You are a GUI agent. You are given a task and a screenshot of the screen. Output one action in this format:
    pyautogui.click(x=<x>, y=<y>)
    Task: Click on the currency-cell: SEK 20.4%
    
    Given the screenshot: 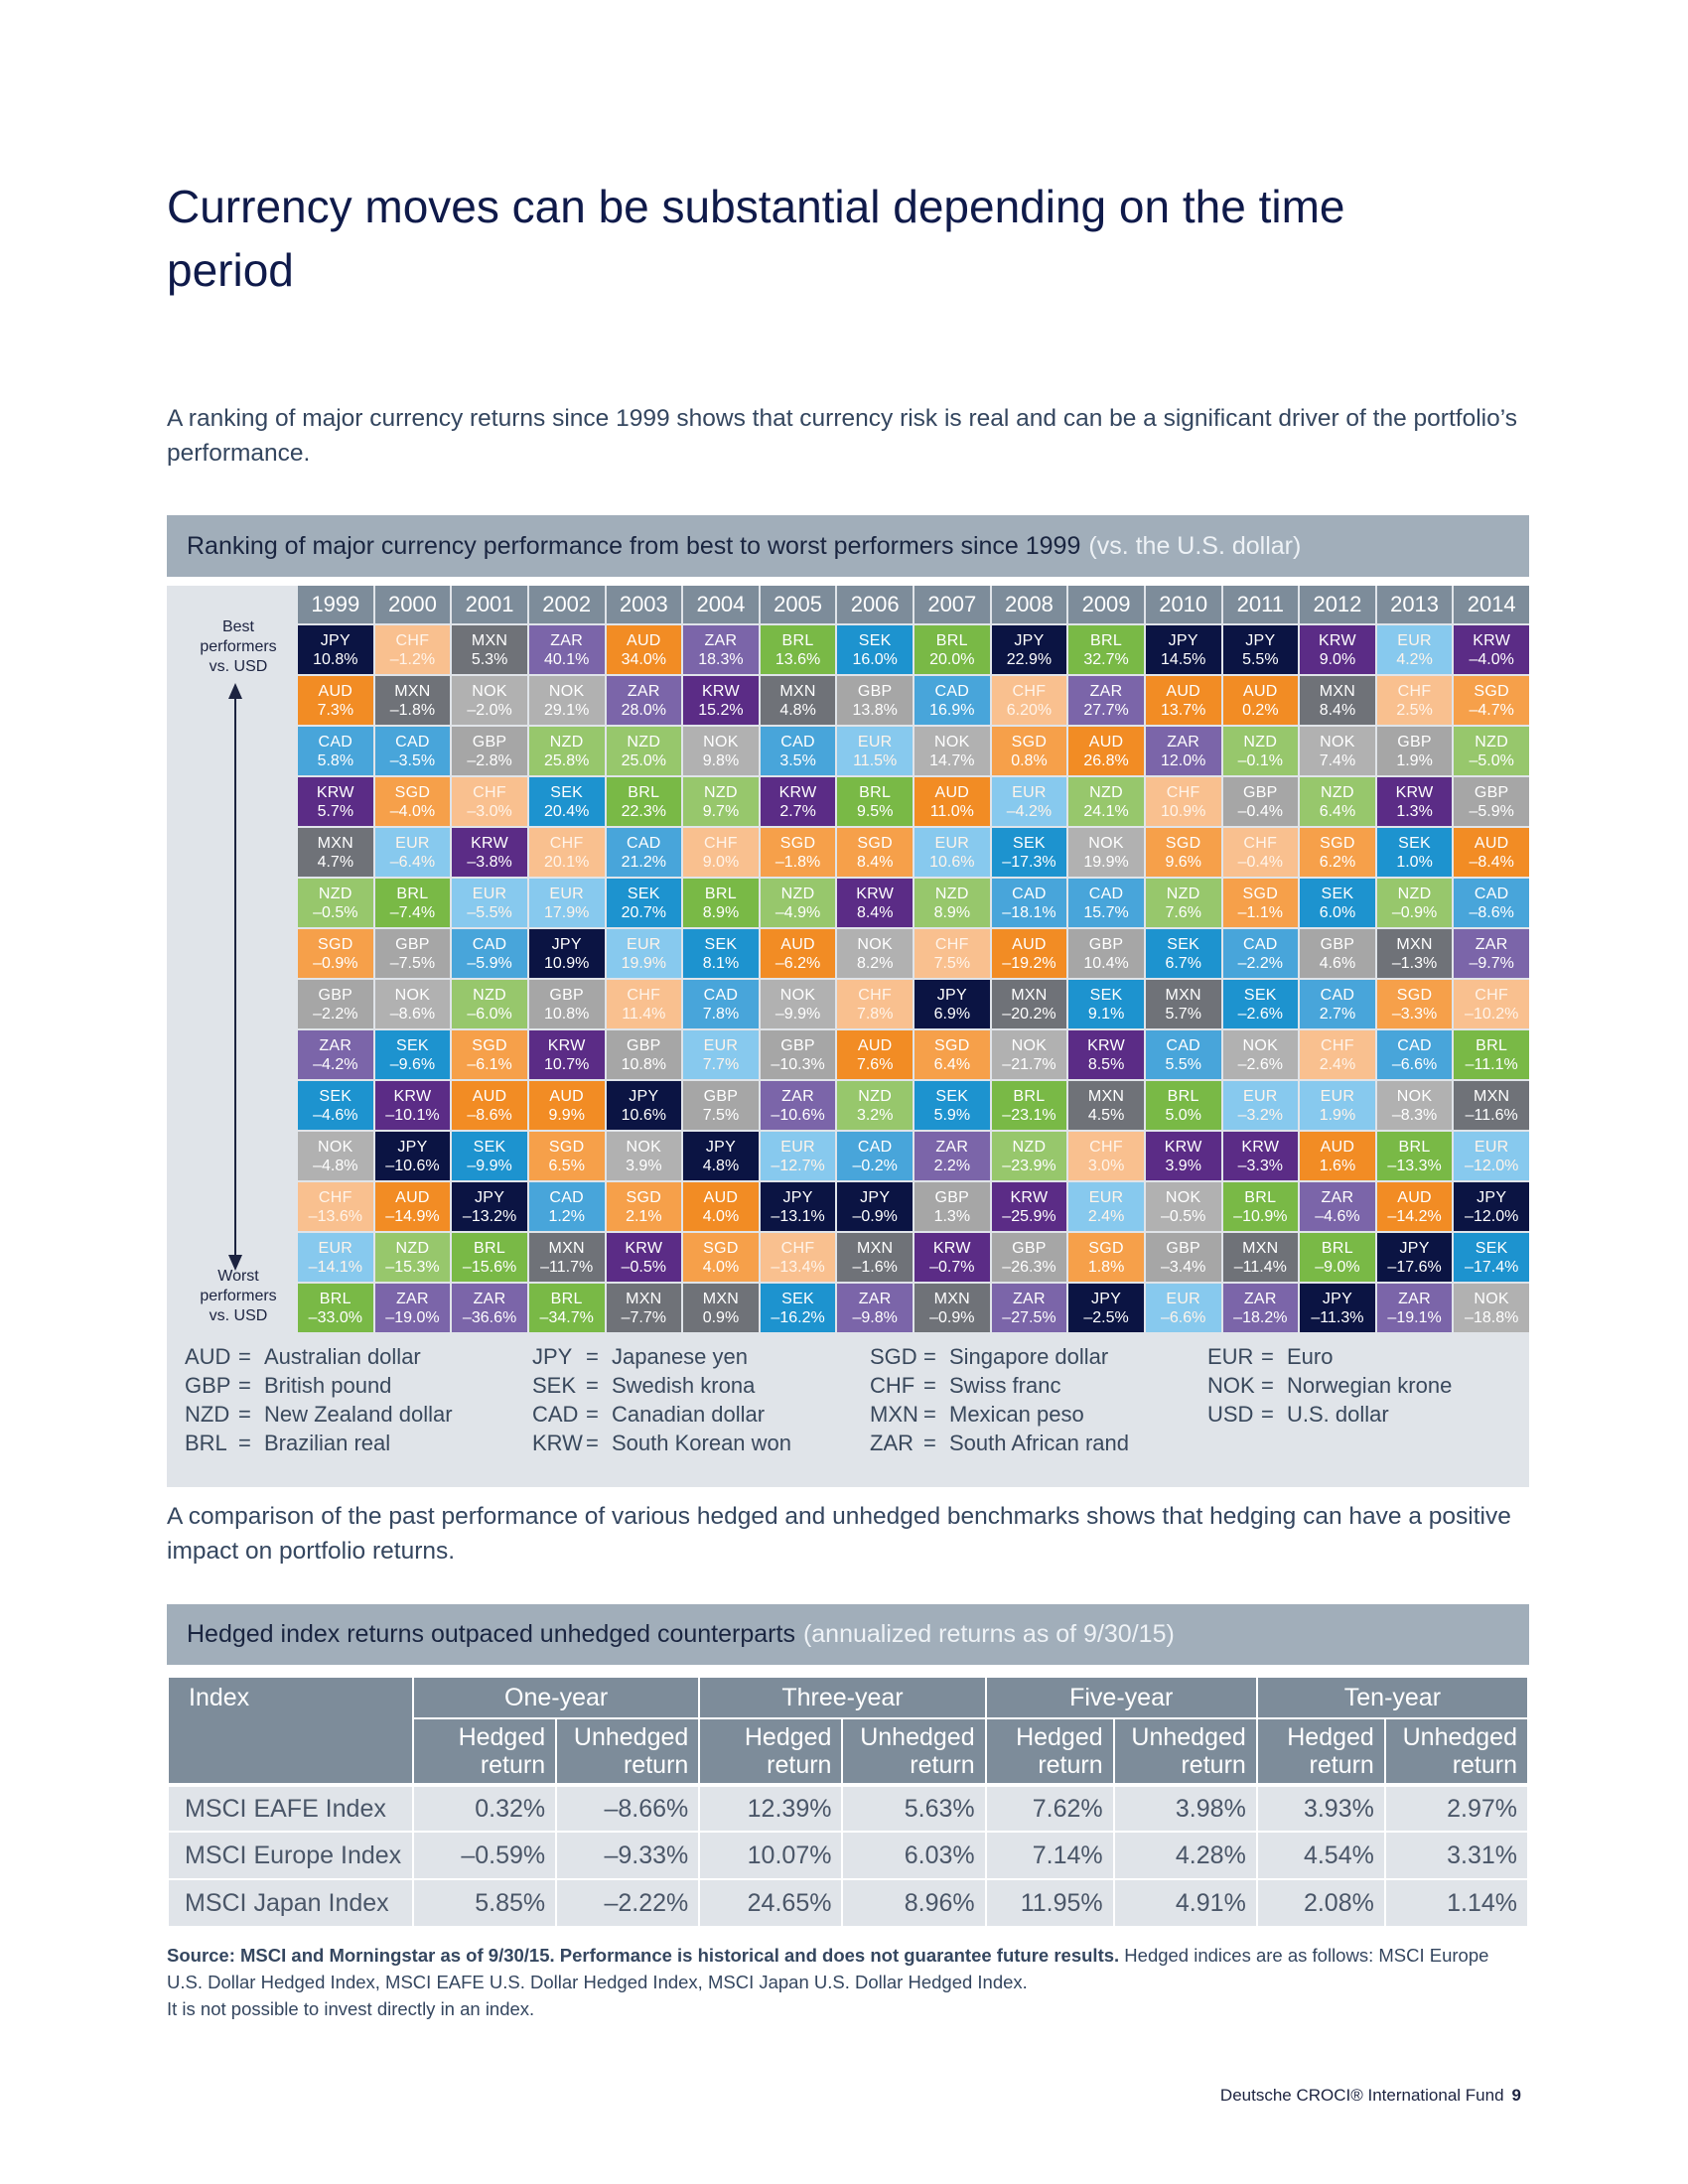 What is the action you would take?
    pyautogui.click(x=566, y=801)
    